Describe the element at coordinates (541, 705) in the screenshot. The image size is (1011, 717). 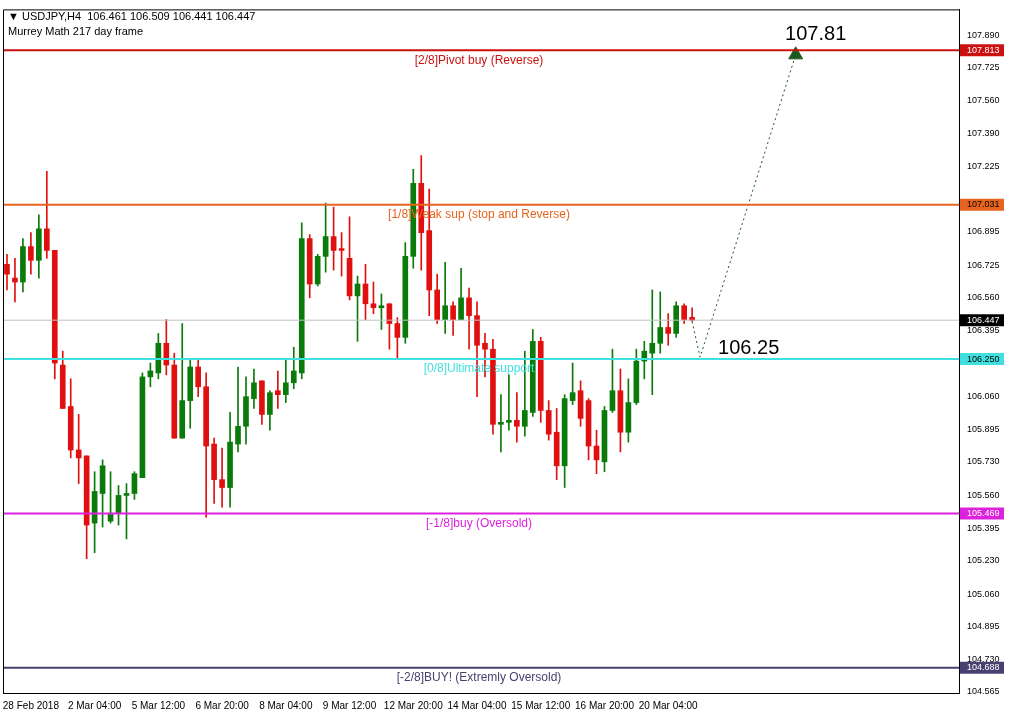
I see `x-tick-label: 15 Mar 12:00` at that location.